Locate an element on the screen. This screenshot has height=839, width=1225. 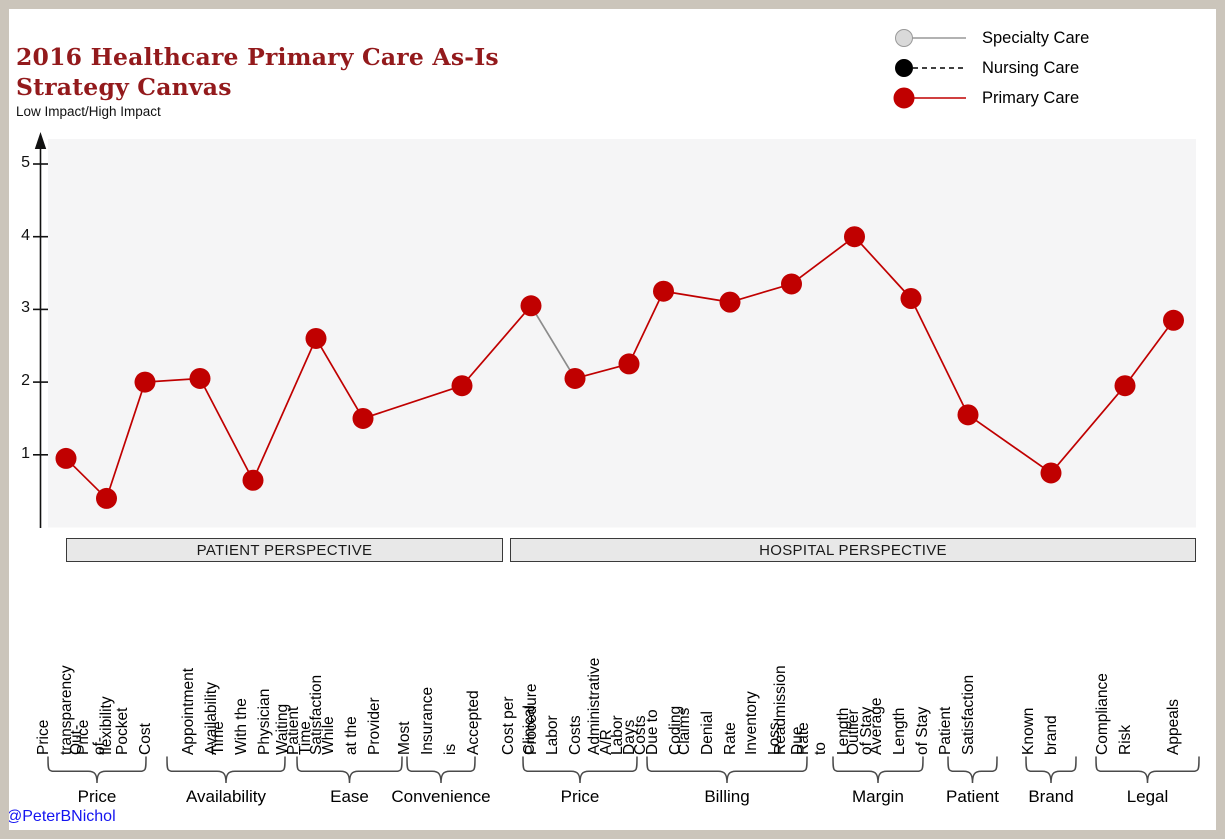
group-label: Convenience is located at coordinates (441, 796).